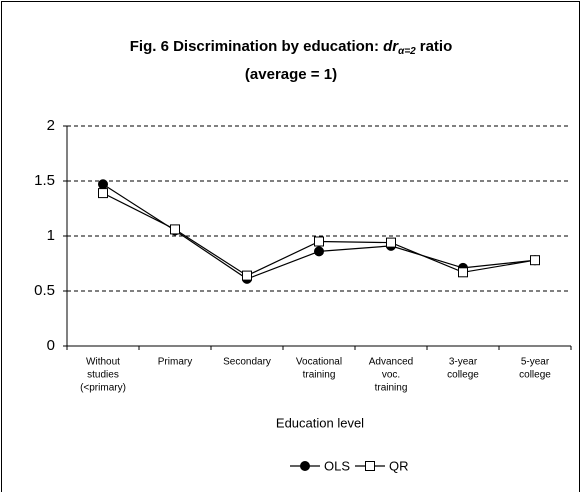  I want to click on x-tick-label: Primary, so click(175, 362).